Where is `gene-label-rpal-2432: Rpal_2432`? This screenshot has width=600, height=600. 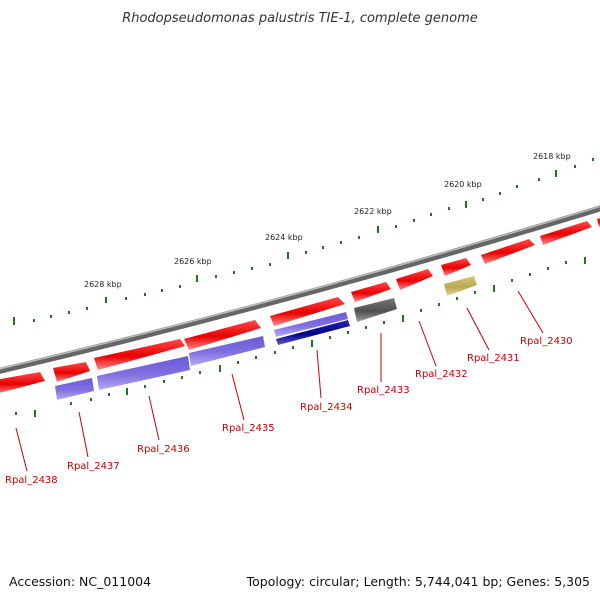 gene-label-rpal-2432: Rpal_2432 is located at coordinates (441, 374).